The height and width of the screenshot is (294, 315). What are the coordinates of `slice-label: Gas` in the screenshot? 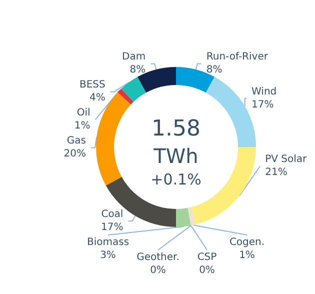 It's located at (76, 141).